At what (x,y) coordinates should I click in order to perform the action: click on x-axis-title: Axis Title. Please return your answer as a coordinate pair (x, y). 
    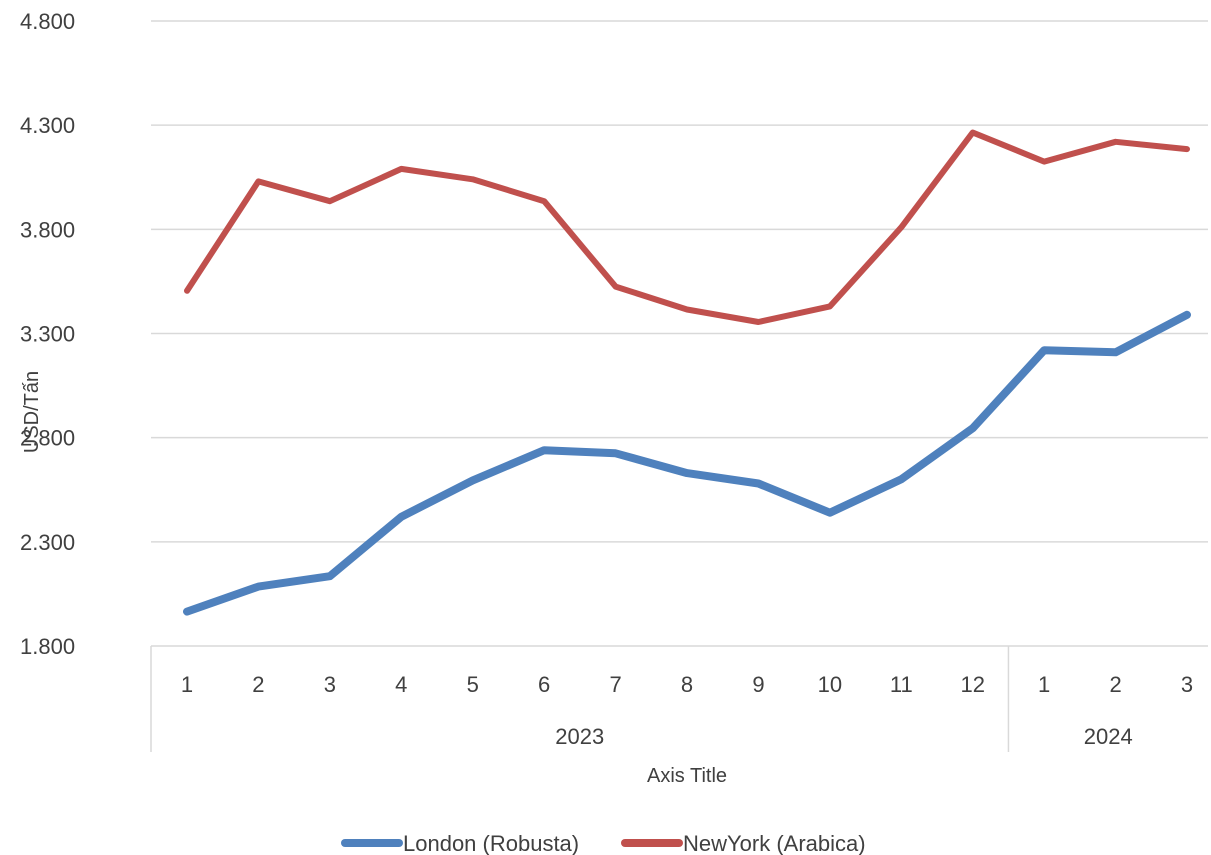
    Looking at the image, I should click on (687, 776).